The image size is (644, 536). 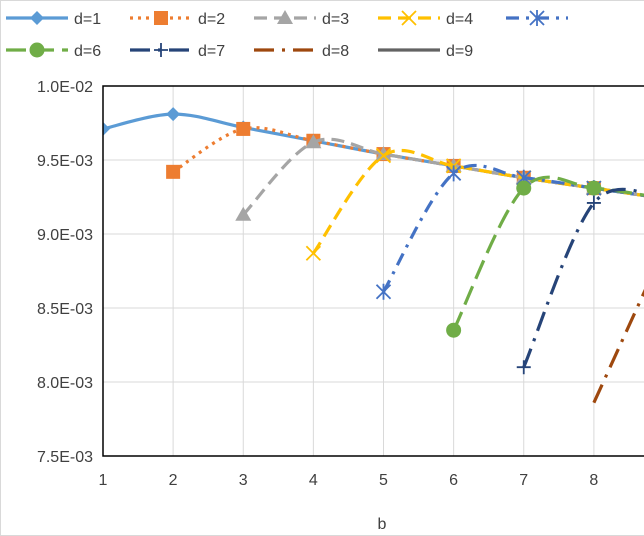 What do you see at coordinates (65, 457) in the screenshot?
I see `y-tick-label: 7.5E-03` at bounding box center [65, 457].